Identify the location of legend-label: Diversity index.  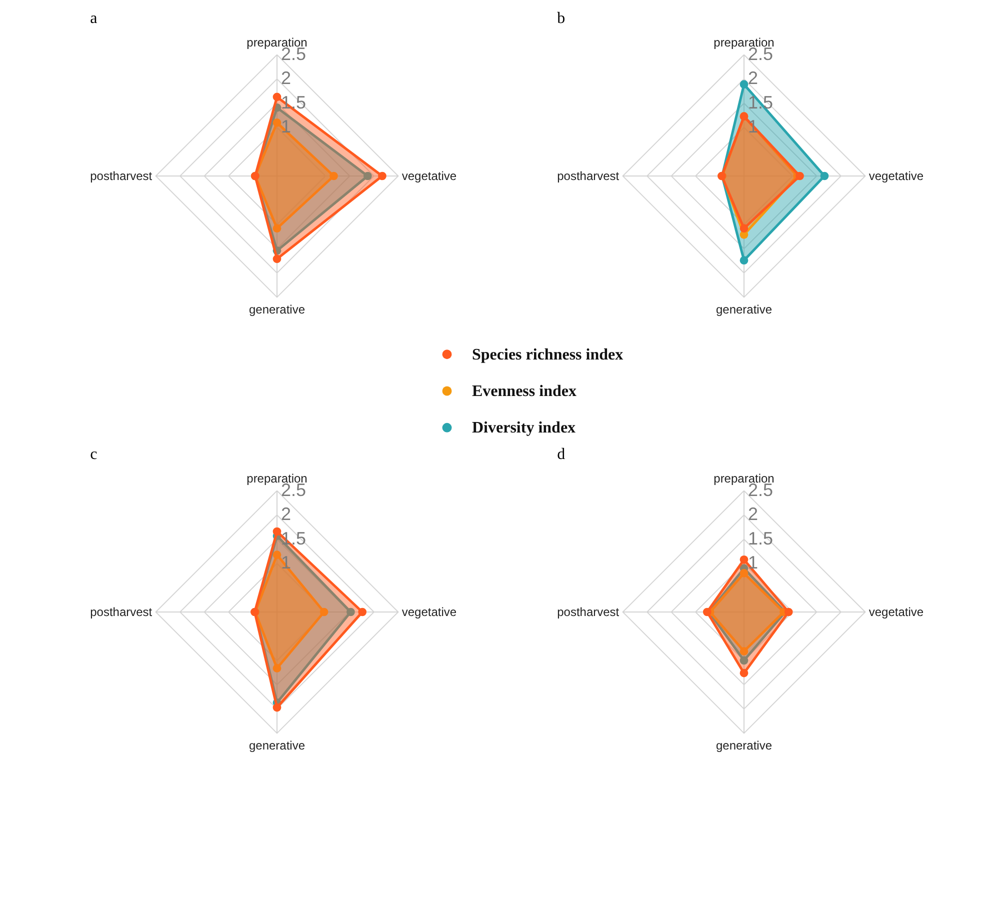
(524, 428).